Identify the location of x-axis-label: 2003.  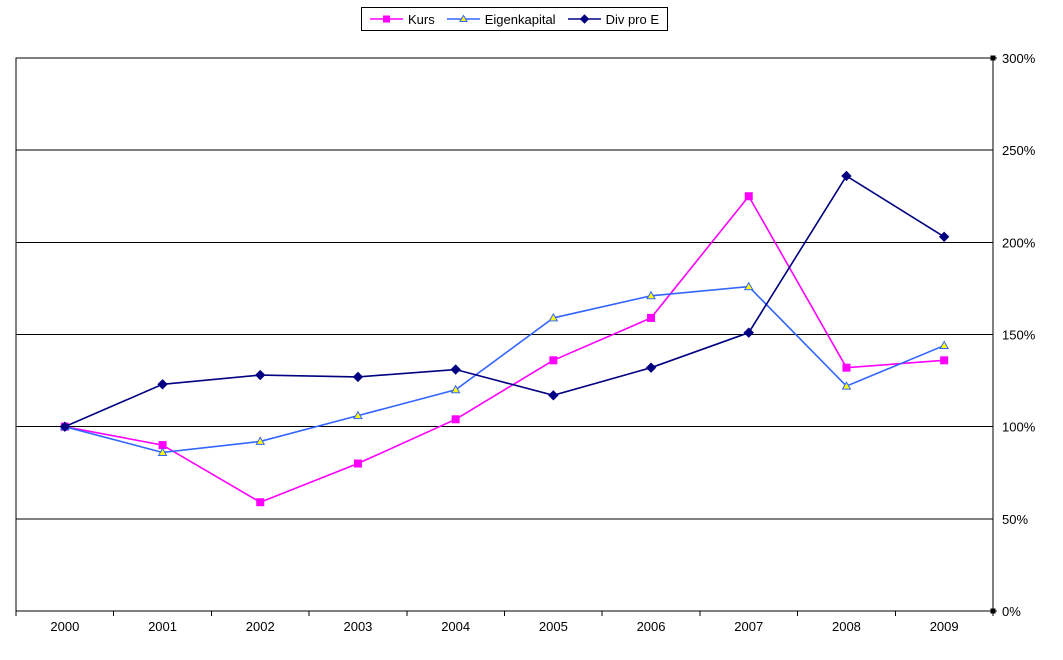
(357, 626).